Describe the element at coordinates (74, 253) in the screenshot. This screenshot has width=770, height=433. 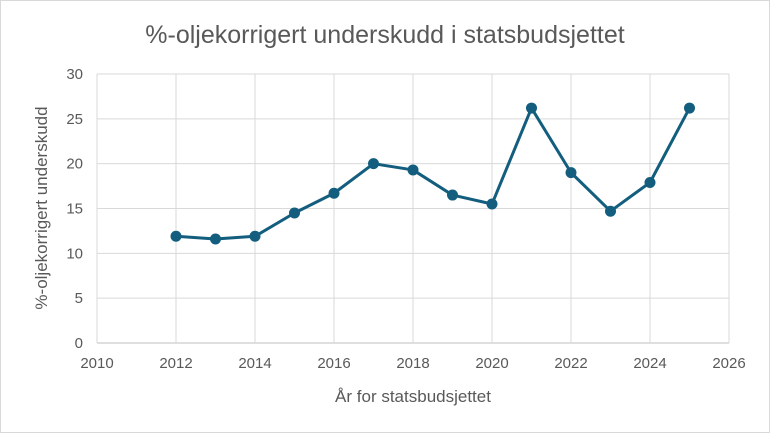
I see `y-tick-label: 10` at that location.